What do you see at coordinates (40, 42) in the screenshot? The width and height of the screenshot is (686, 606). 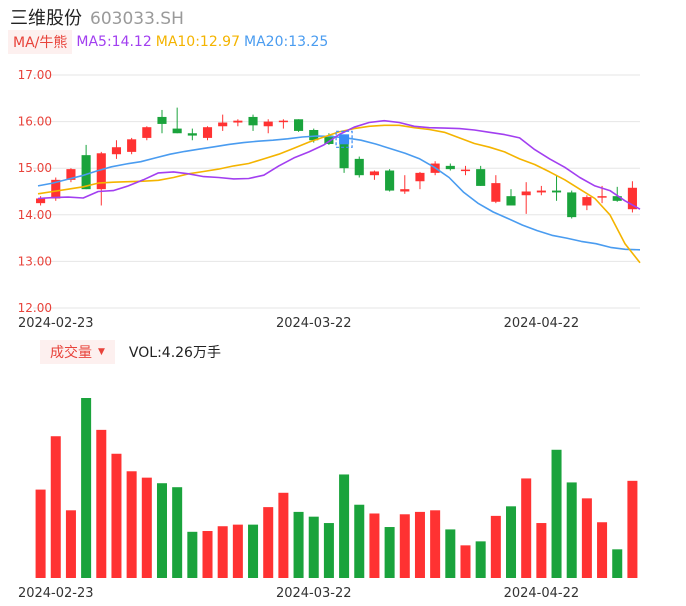 I see `ma-indicator-toggle: MA/牛熊` at bounding box center [40, 42].